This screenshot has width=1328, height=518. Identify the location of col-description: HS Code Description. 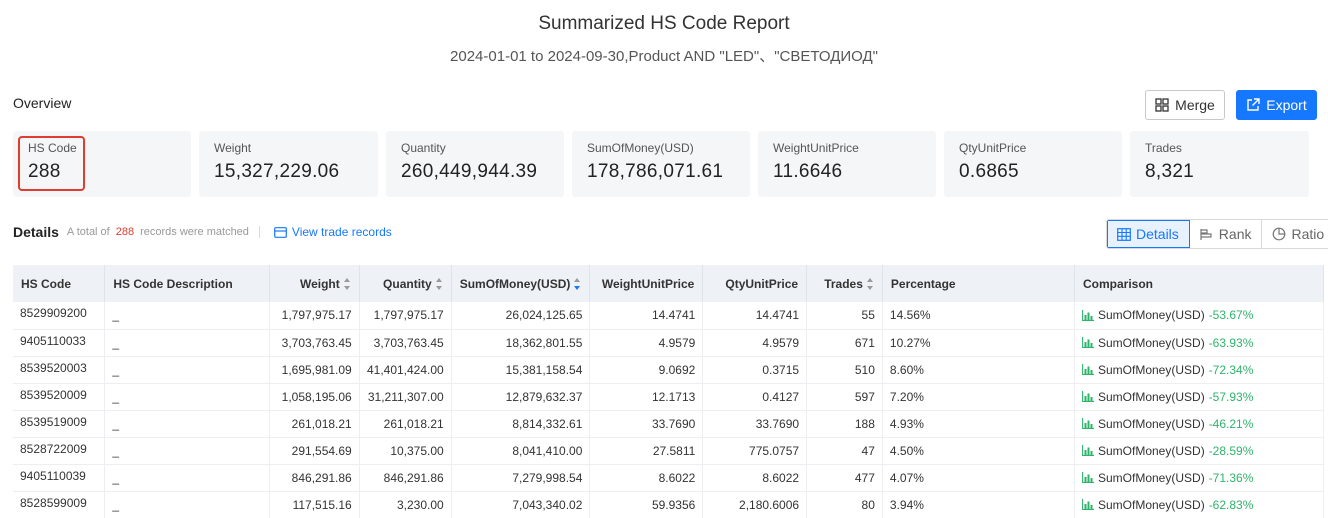
(187, 283).